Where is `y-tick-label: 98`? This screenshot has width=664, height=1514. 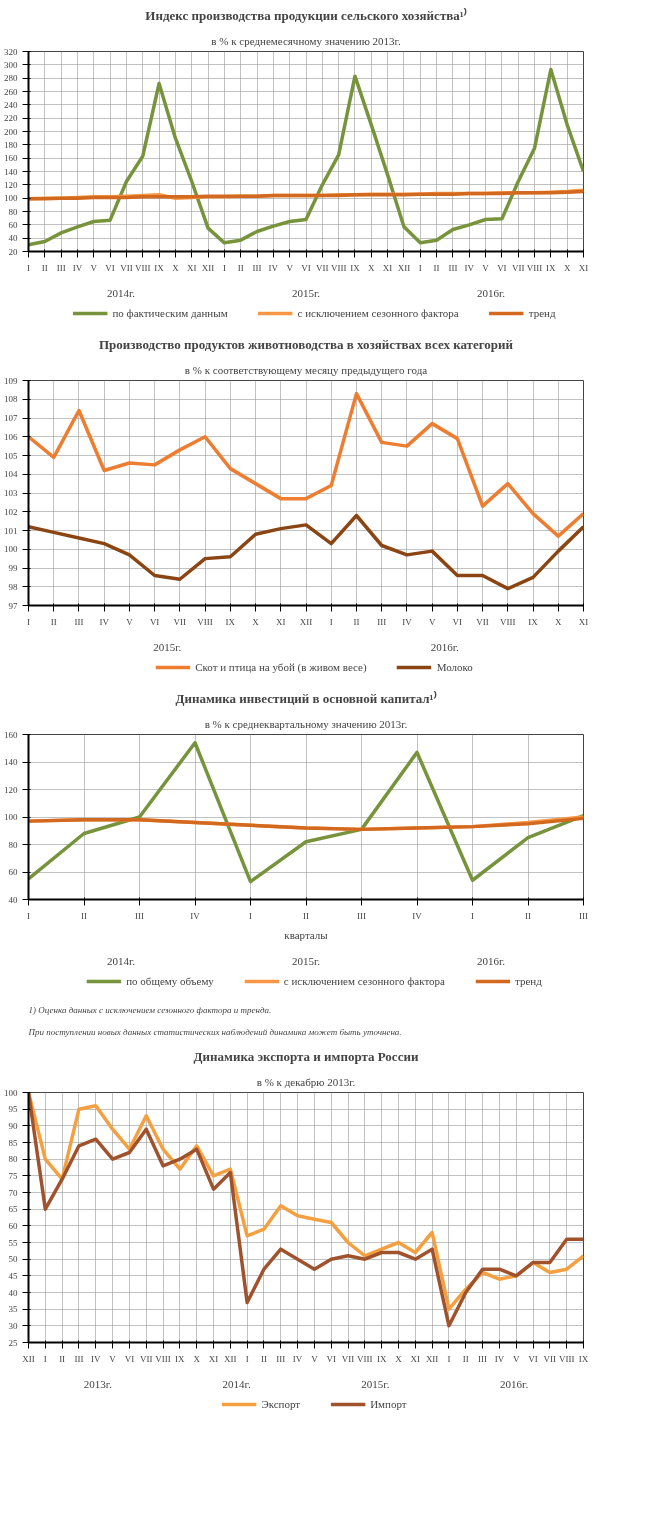
y-tick-label: 98 is located at coordinates (13, 586).